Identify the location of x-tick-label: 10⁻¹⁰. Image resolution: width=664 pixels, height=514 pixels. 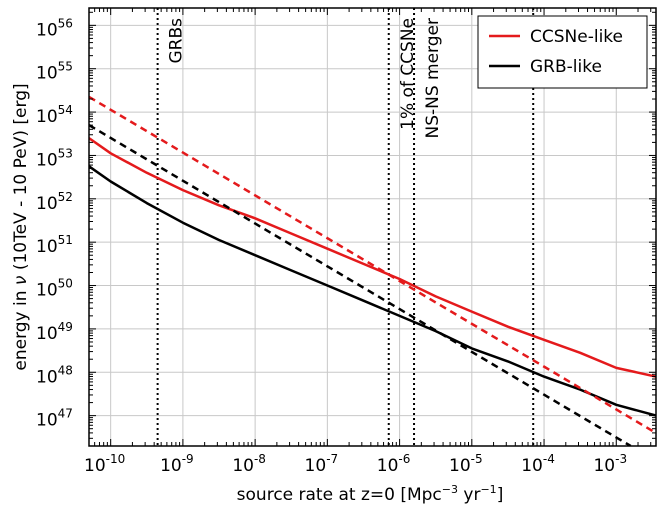
(104, 464).